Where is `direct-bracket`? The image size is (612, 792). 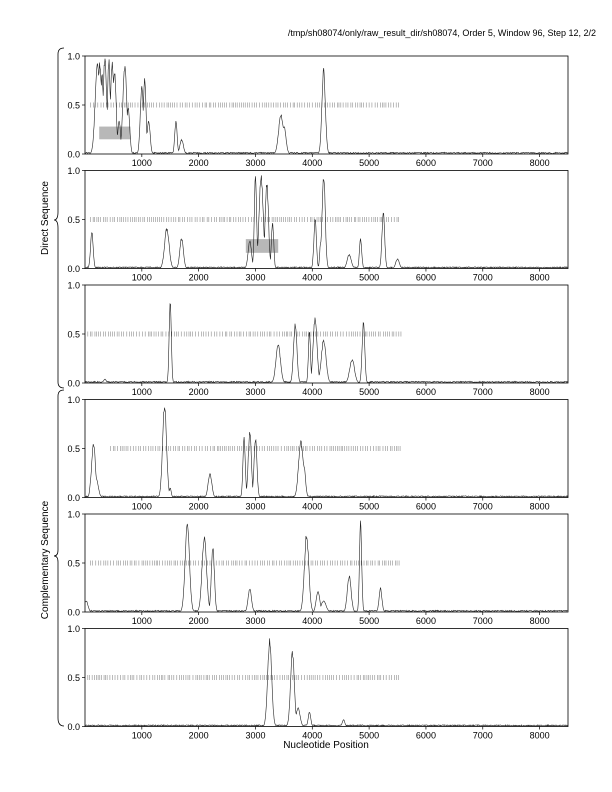
direct-bracket is located at coordinates (59, 218).